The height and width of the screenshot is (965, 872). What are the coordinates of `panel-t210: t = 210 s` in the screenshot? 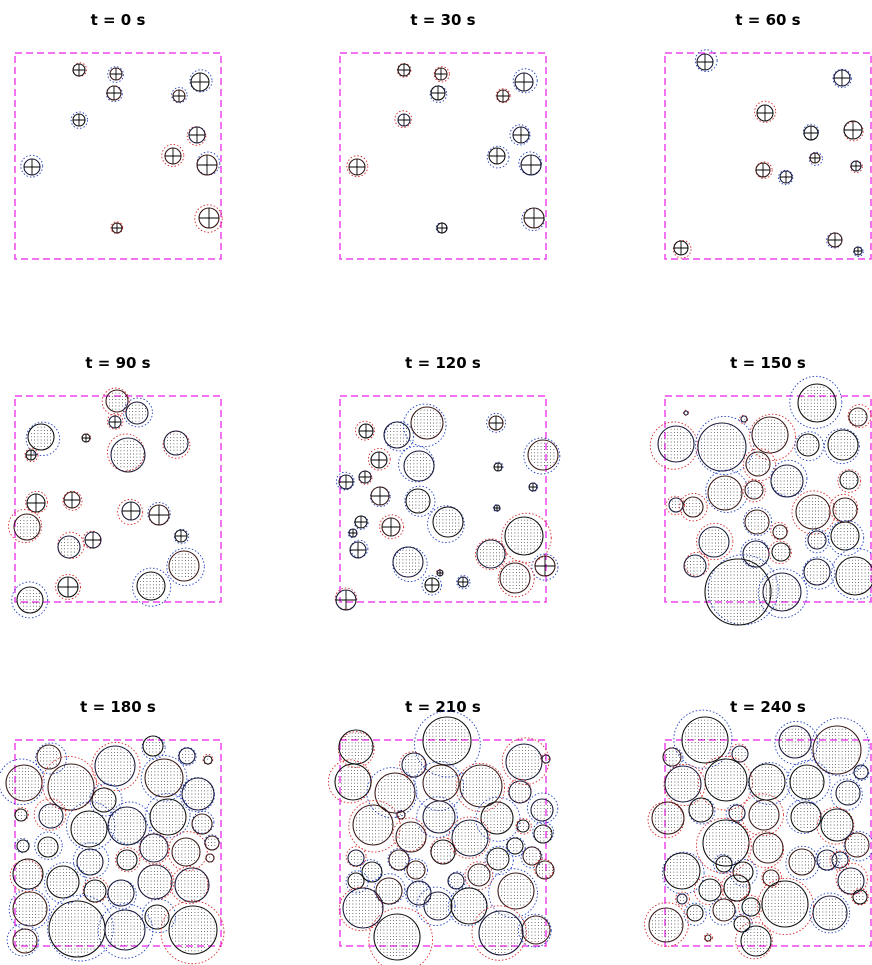 It's located at (443, 831).